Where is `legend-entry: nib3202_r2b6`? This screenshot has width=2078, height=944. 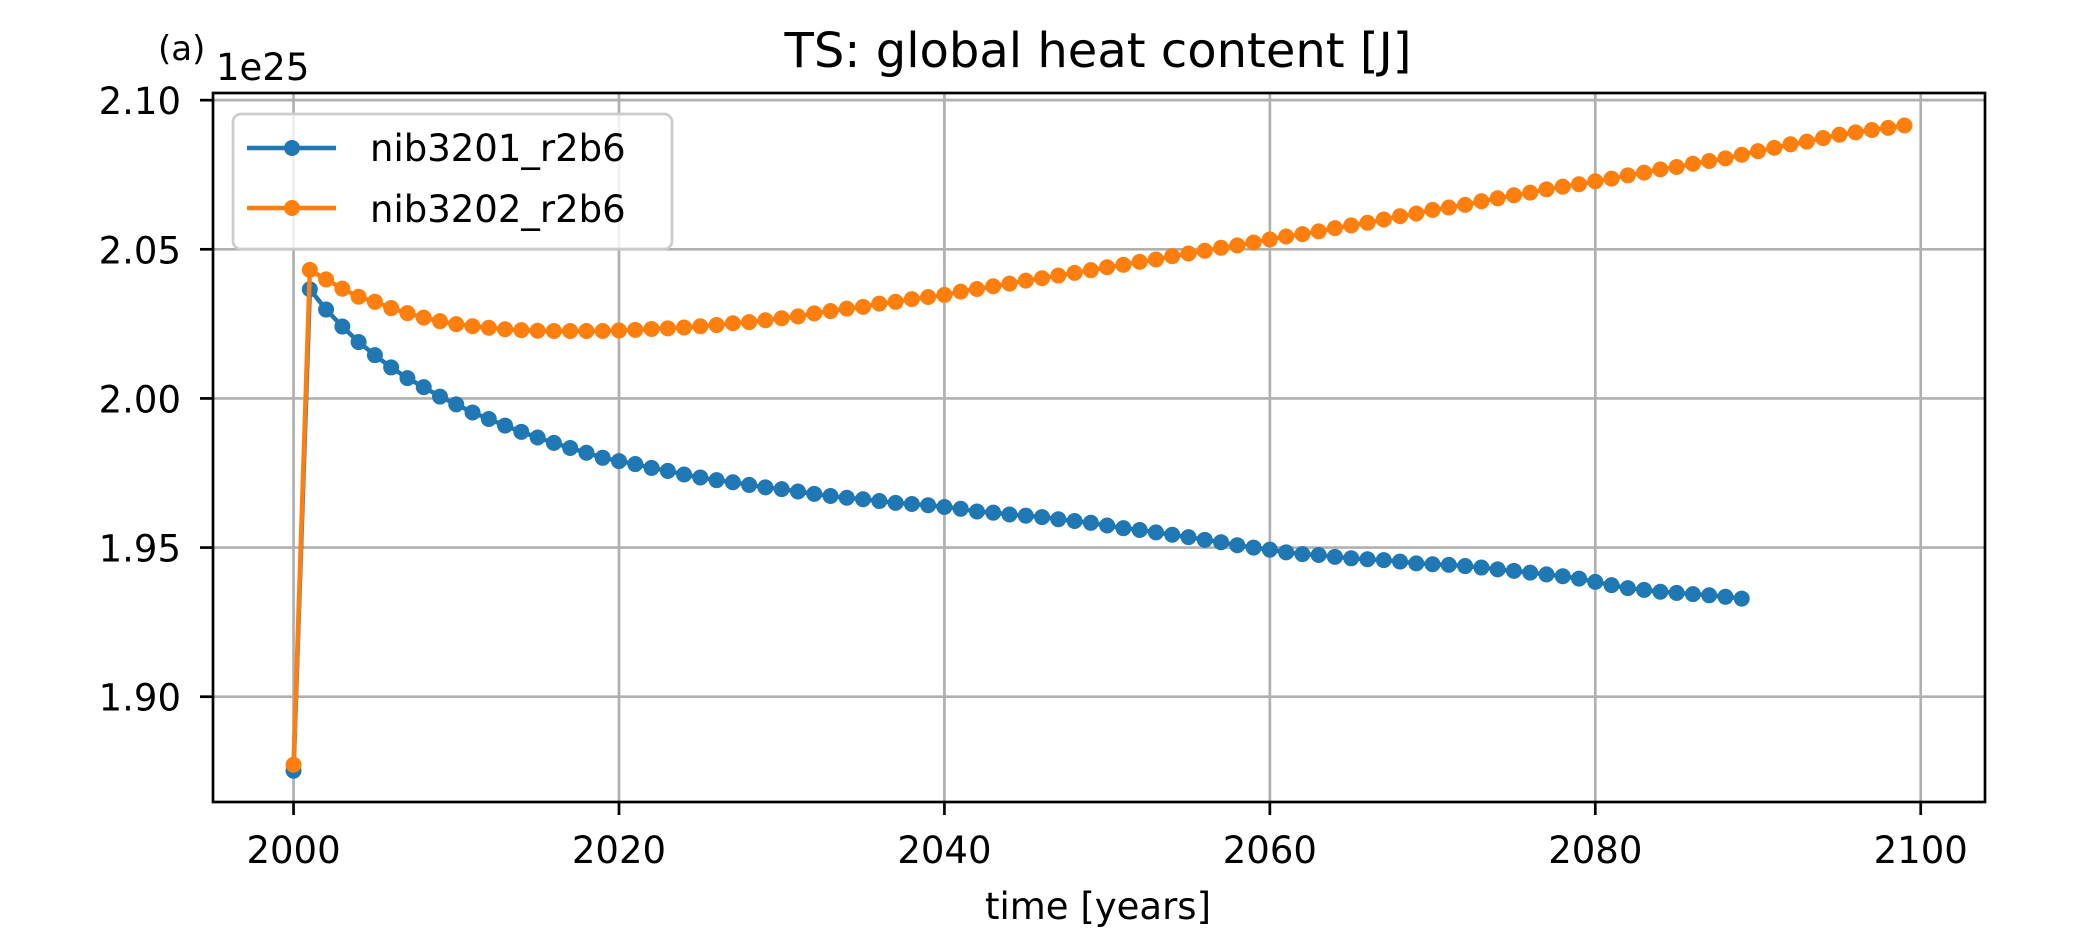 legend-entry: nib3202_r2b6 is located at coordinates (436, 209).